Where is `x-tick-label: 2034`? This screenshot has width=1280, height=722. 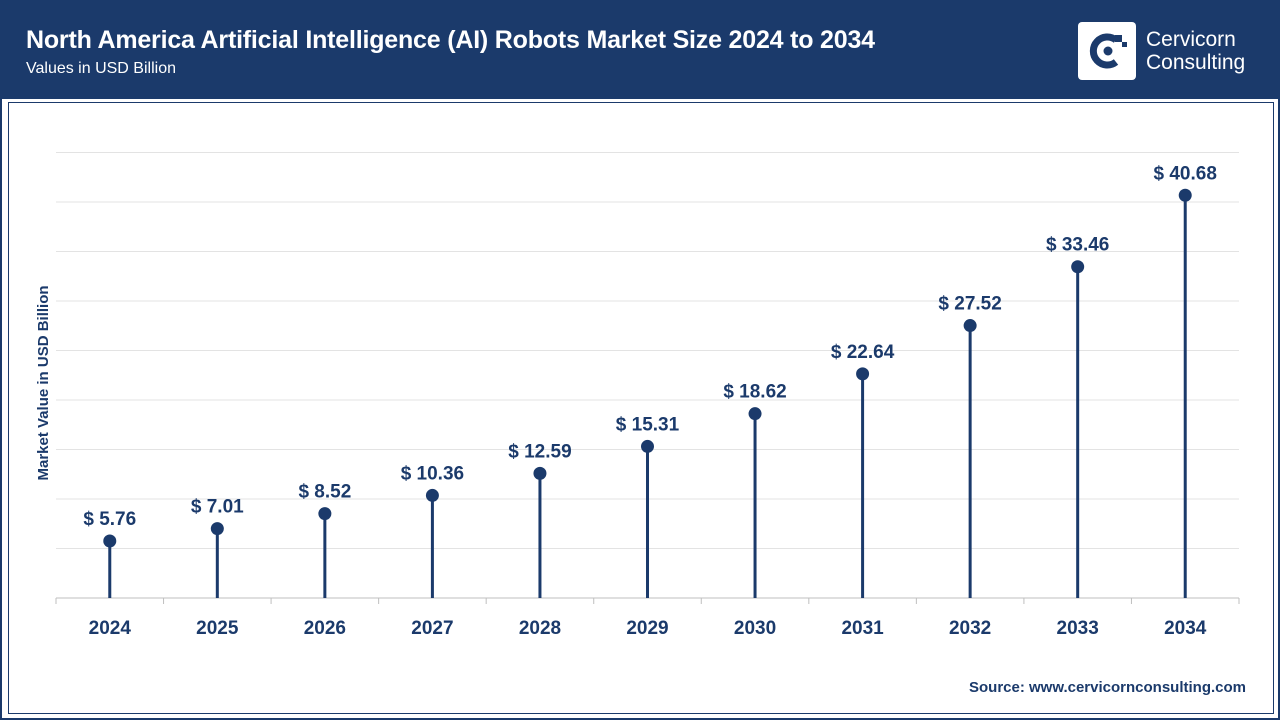
x-tick-label: 2034 is located at coordinates (1185, 628).